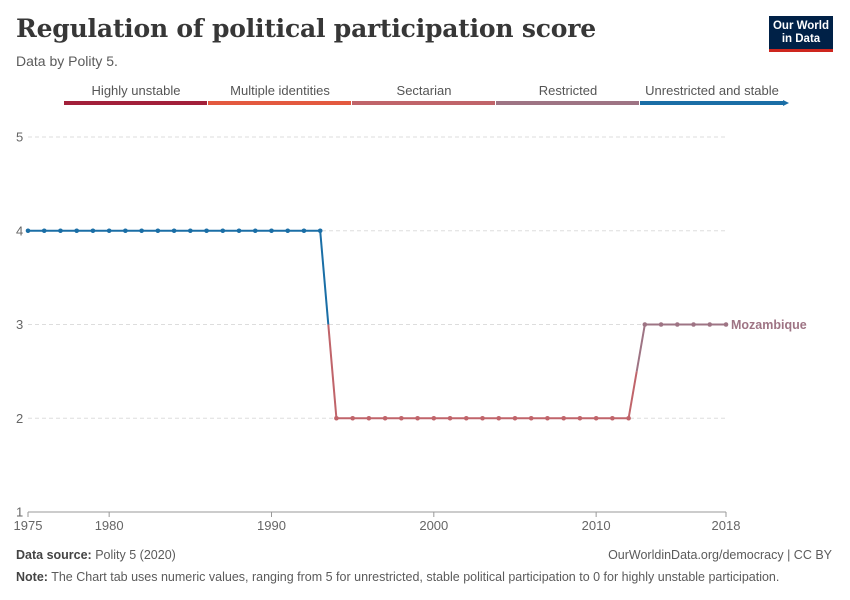 Image resolution: width=850 pixels, height=600 pixels. What do you see at coordinates (433, 525) in the screenshot?
I see `x-tick-label: 2000` at bounding box center [433, 525].